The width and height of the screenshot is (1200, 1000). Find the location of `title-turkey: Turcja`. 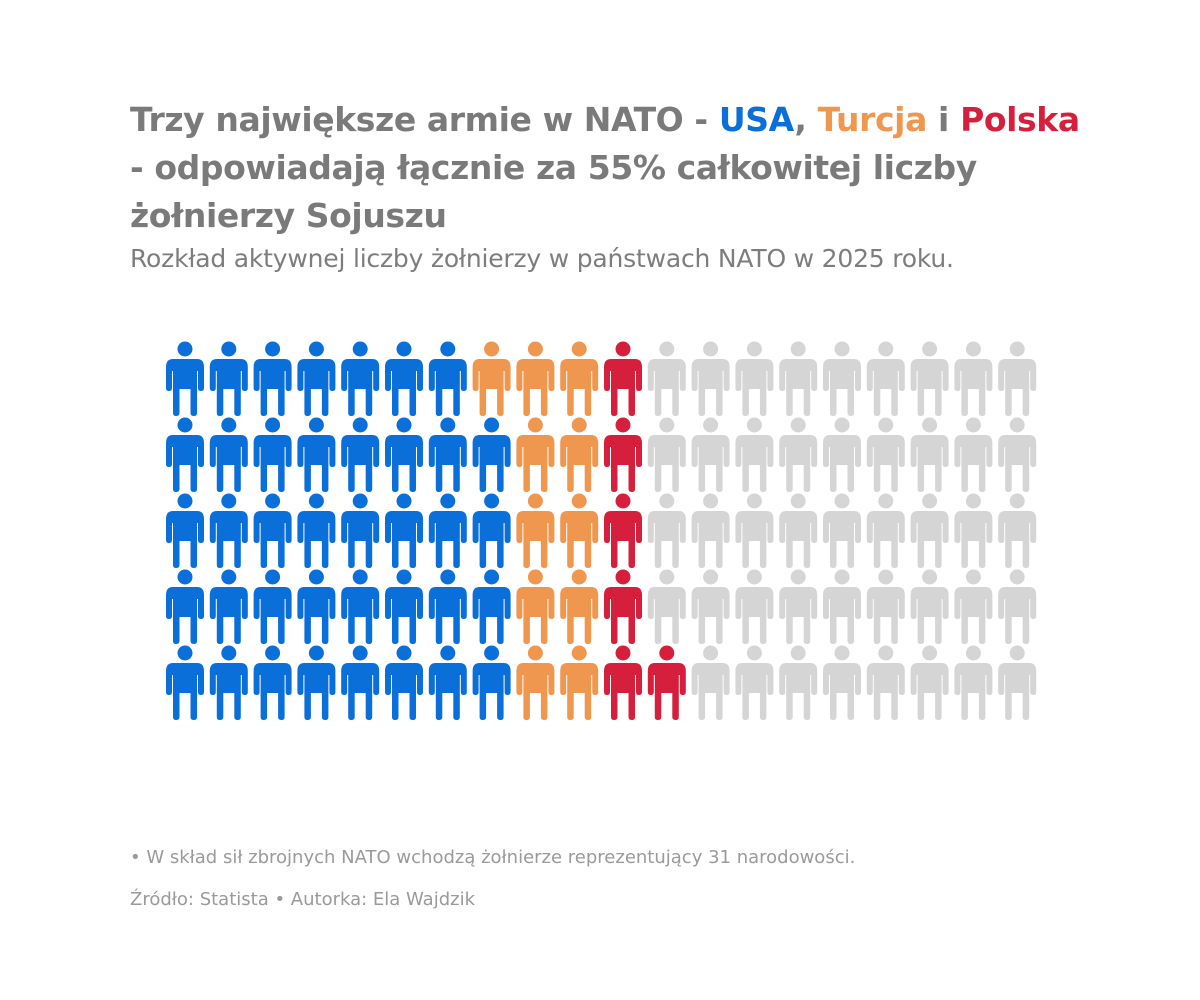

title-turkey: Turcja is located at coordinates (872, 119).